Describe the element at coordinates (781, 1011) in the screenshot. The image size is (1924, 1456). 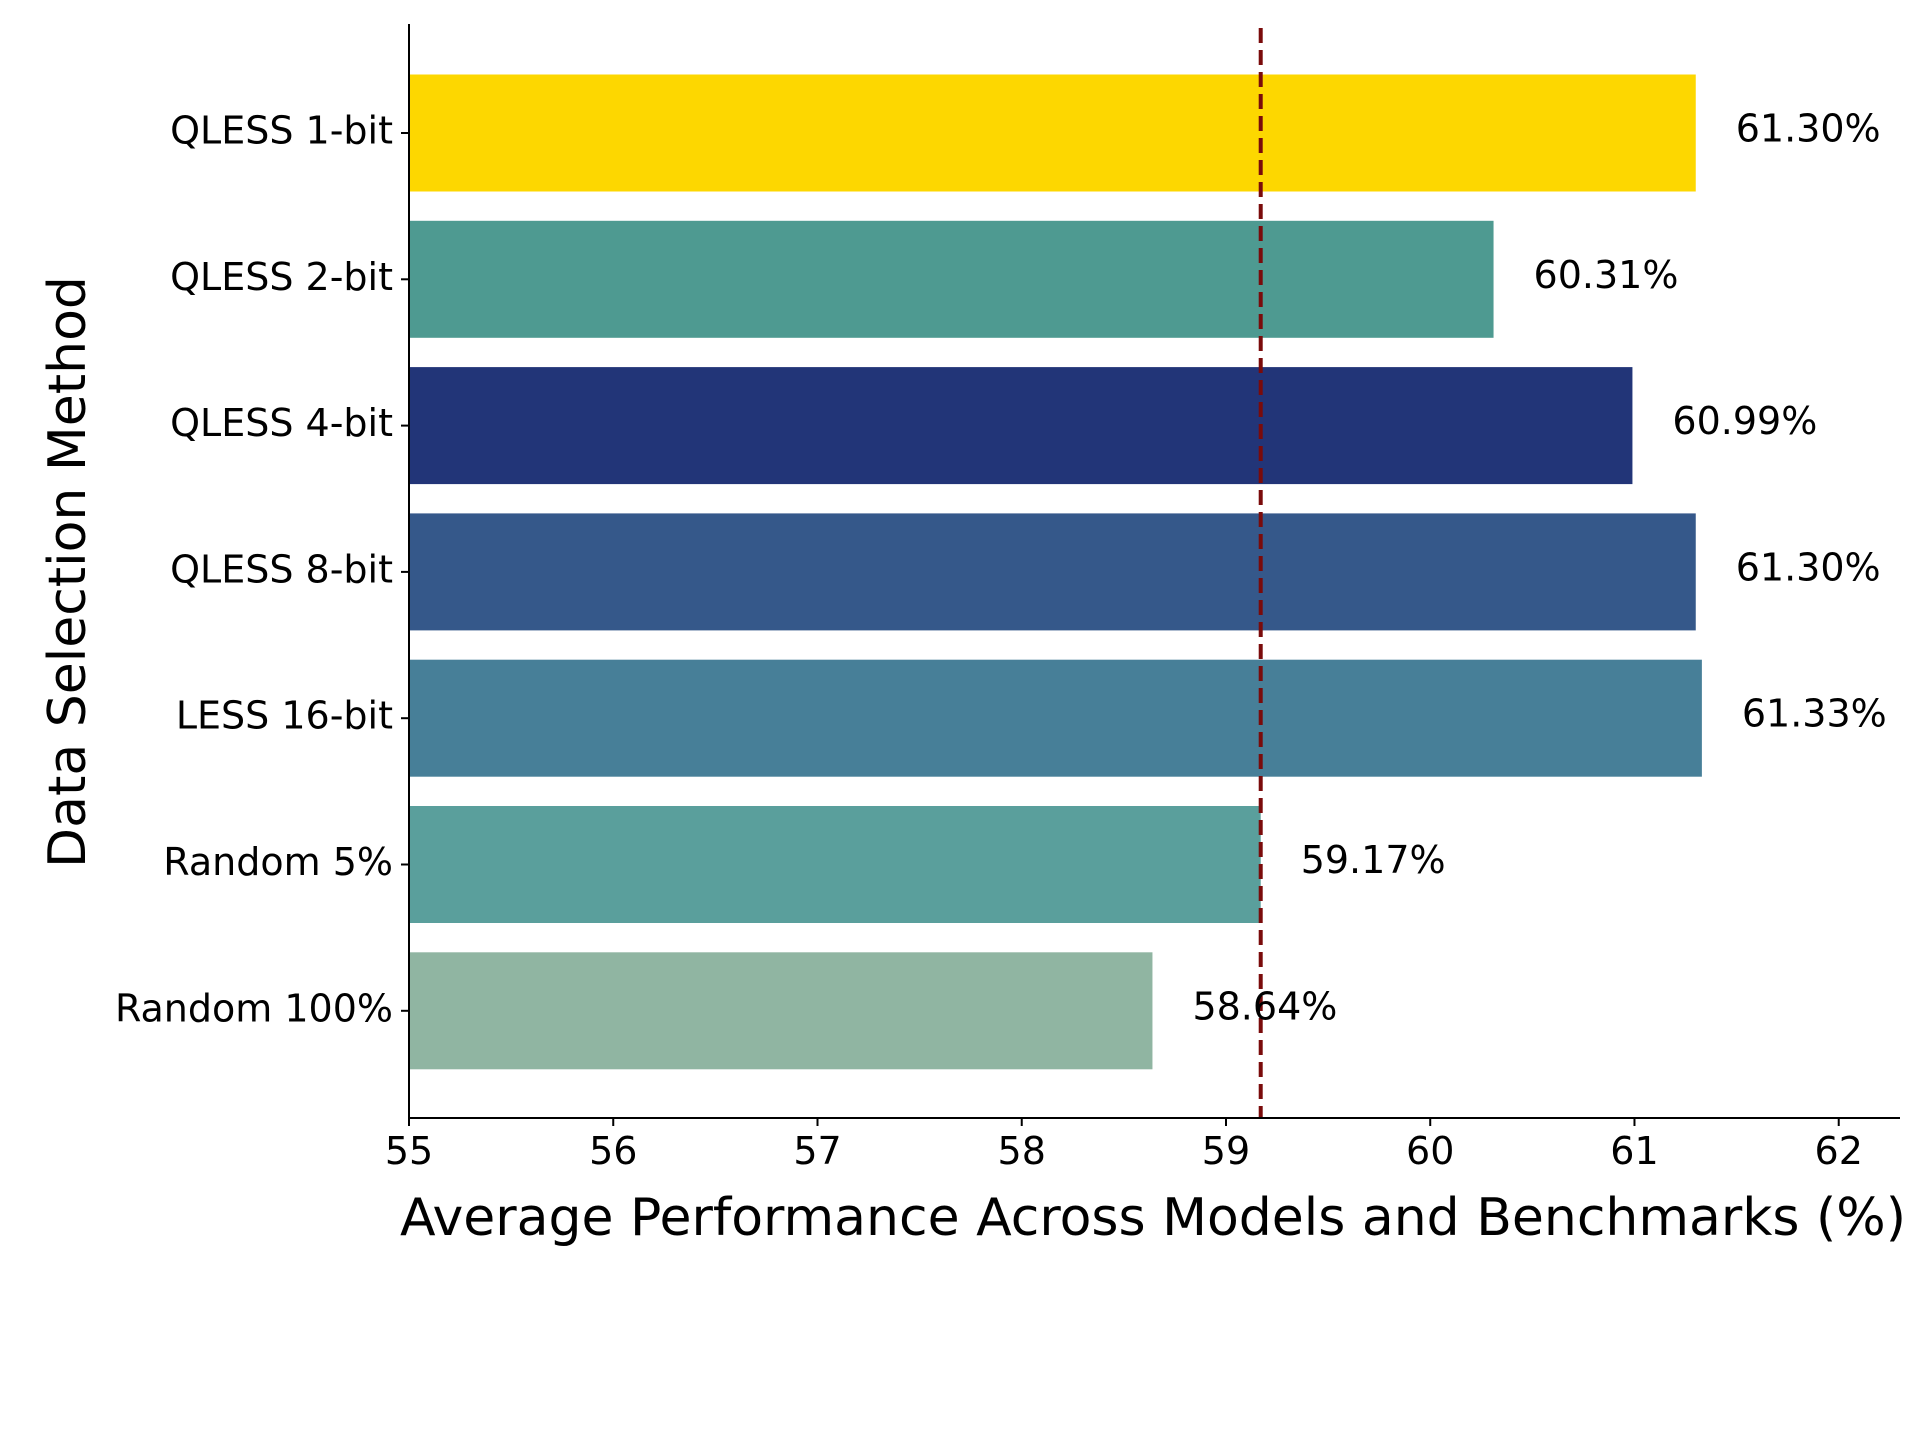
I see `bar-random-100pct` at that location.